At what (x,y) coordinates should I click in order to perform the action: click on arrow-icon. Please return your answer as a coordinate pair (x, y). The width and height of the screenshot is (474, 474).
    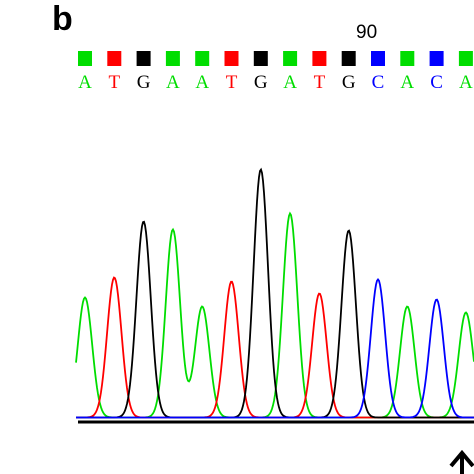
    Looking at the image, I should click on (461, 461).